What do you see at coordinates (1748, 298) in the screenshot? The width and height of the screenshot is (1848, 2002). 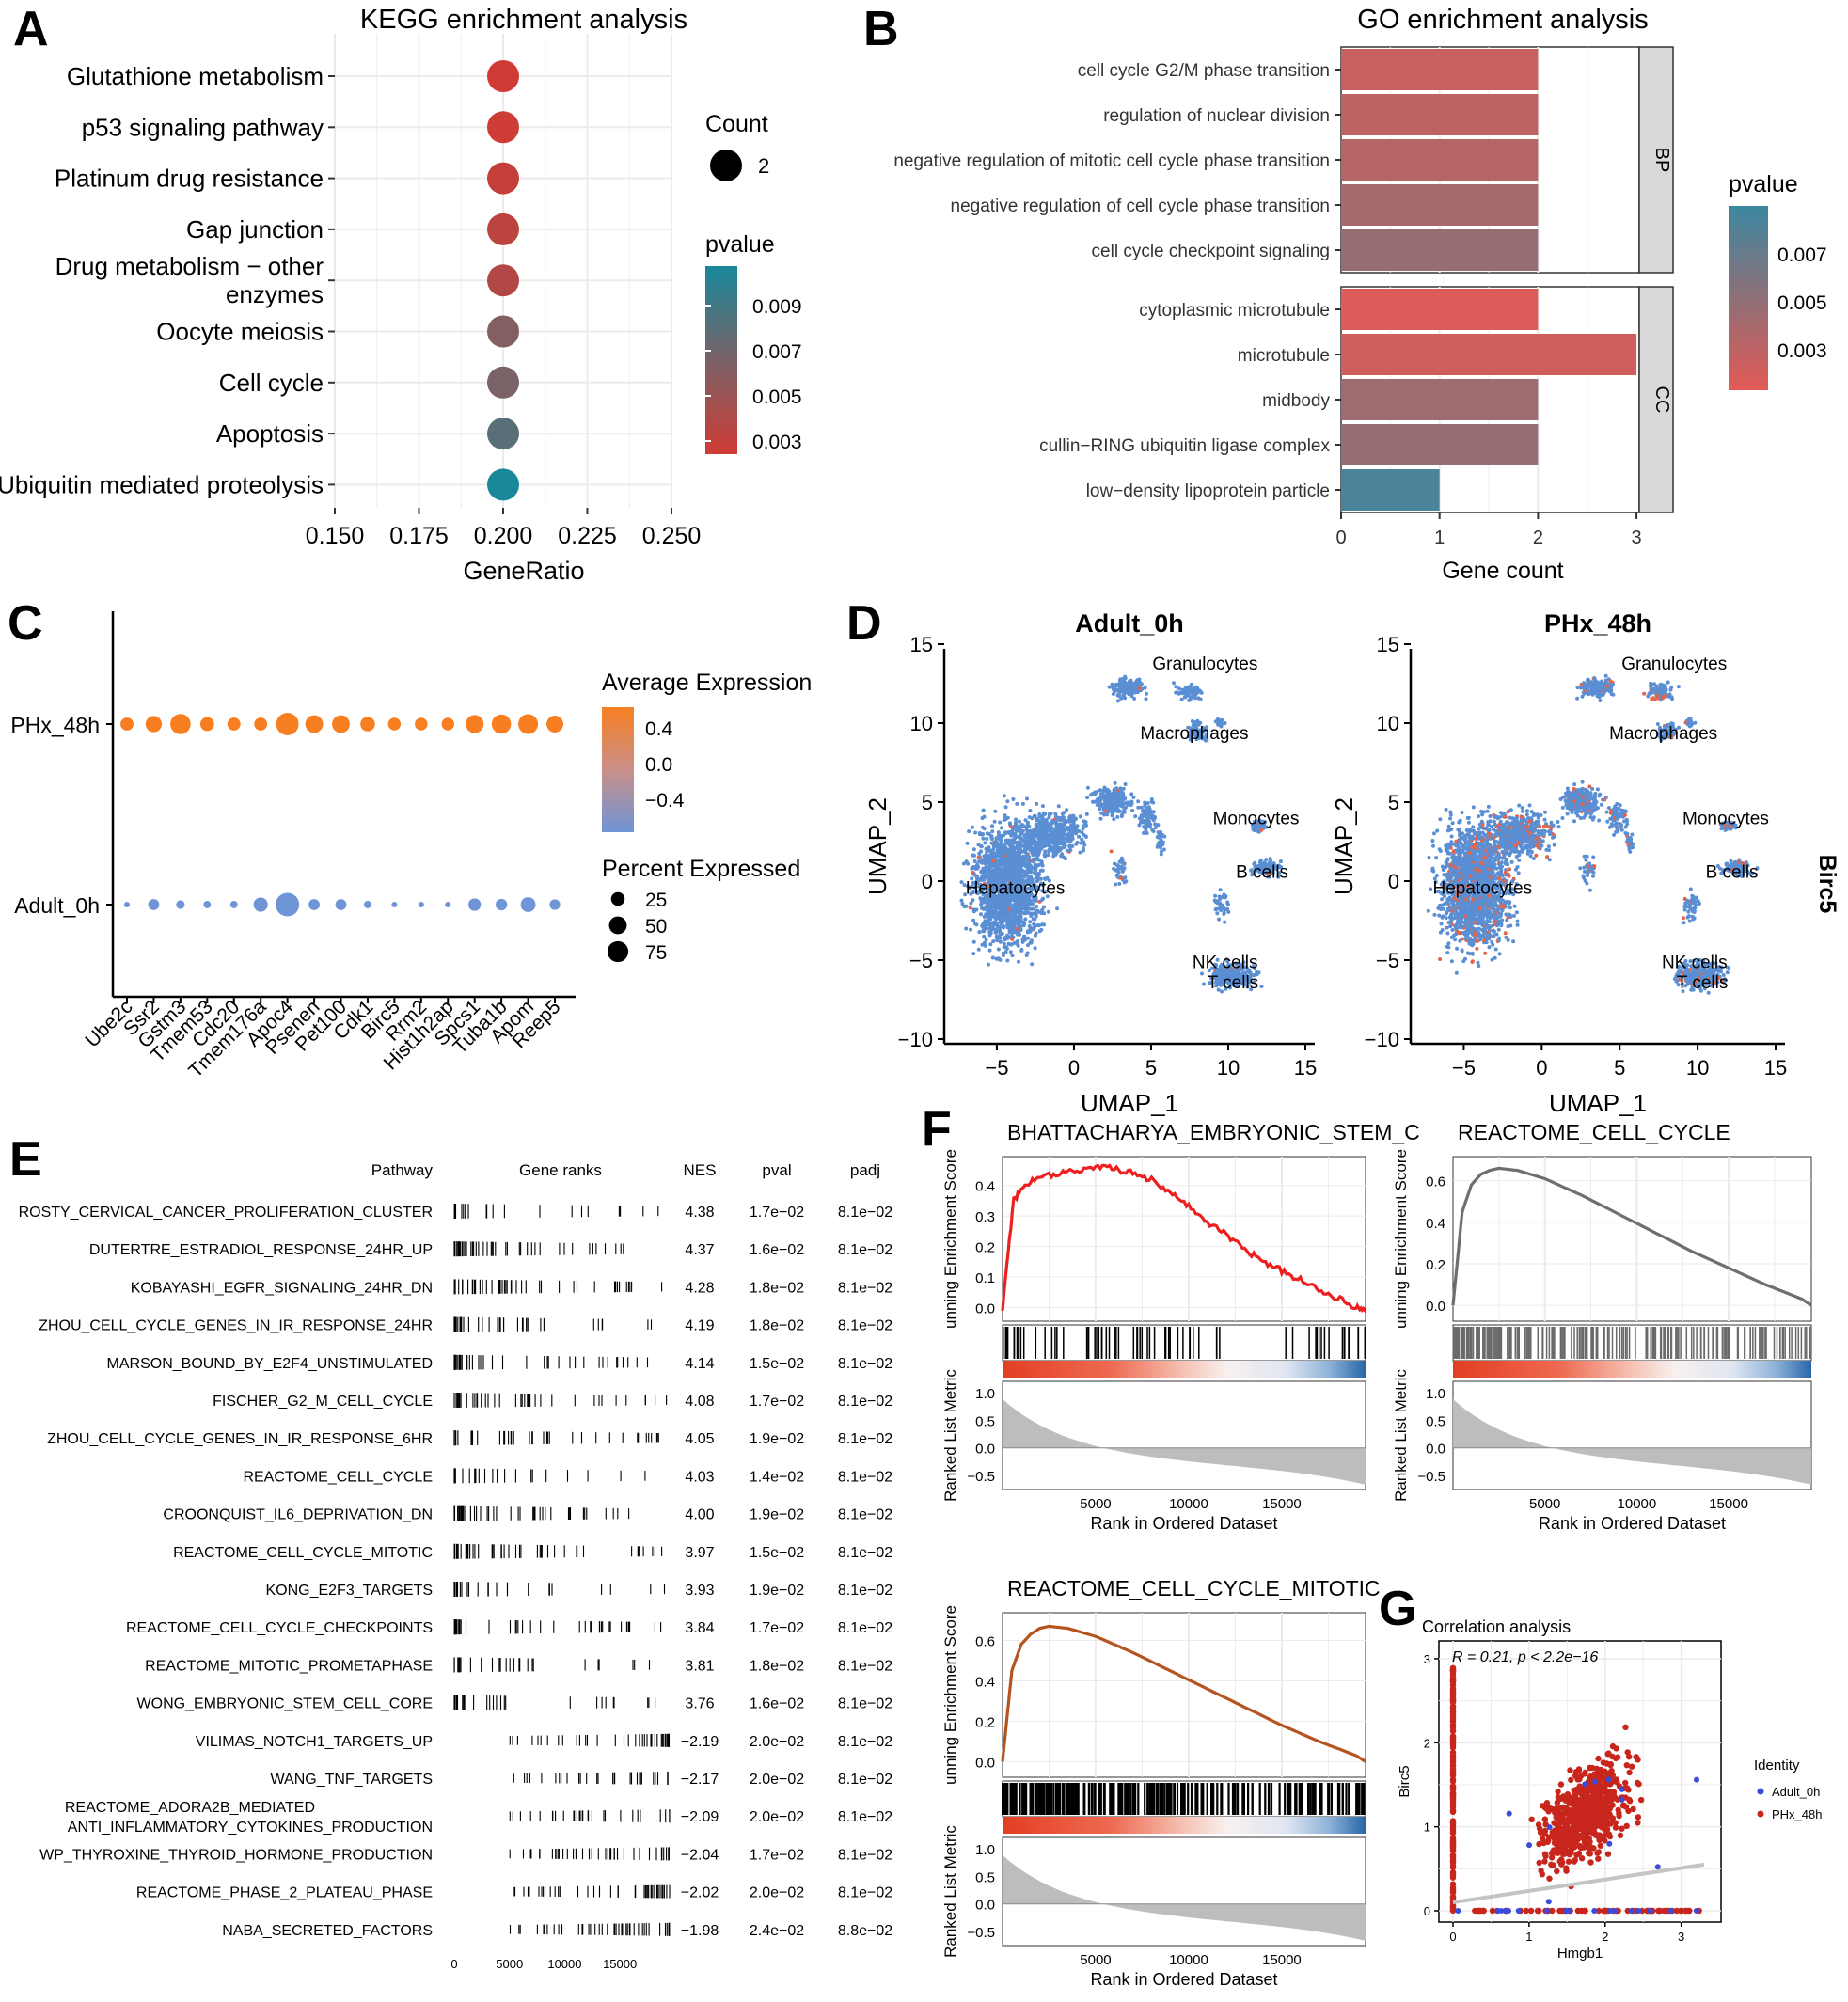 I see `panel-b-pvalue-colorbar` at bounding box center [1748, 298].